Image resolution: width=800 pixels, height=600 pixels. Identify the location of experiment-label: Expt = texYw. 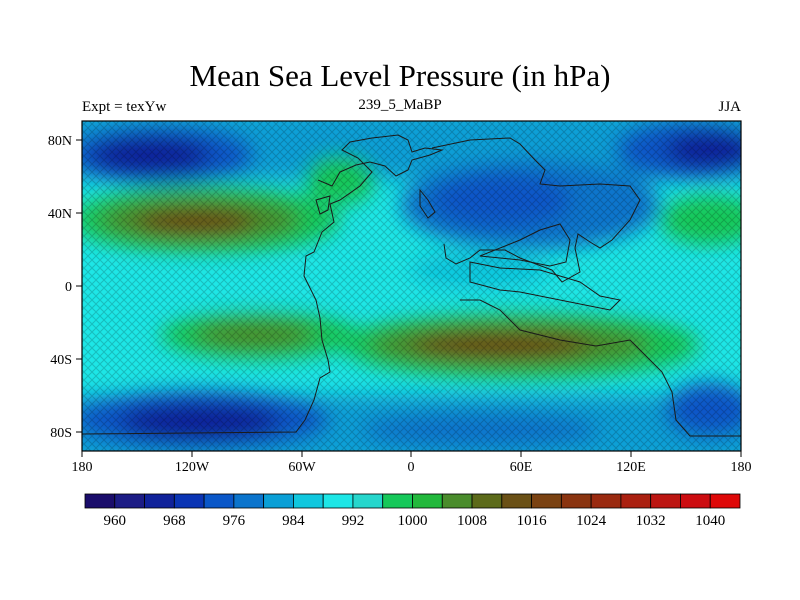
(124, 107).